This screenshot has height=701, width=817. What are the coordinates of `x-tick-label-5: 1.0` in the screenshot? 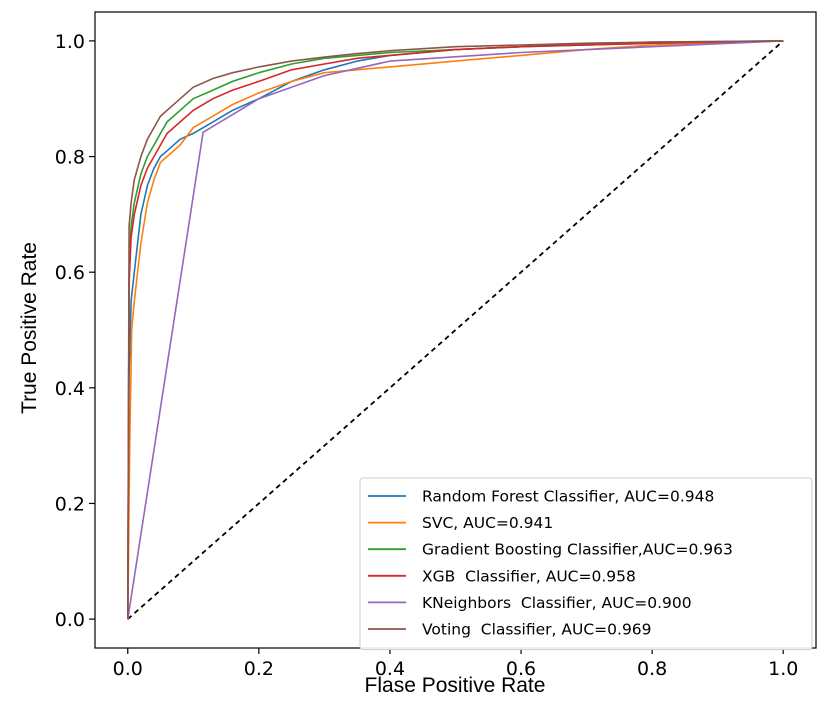 It's located at (783, 669).